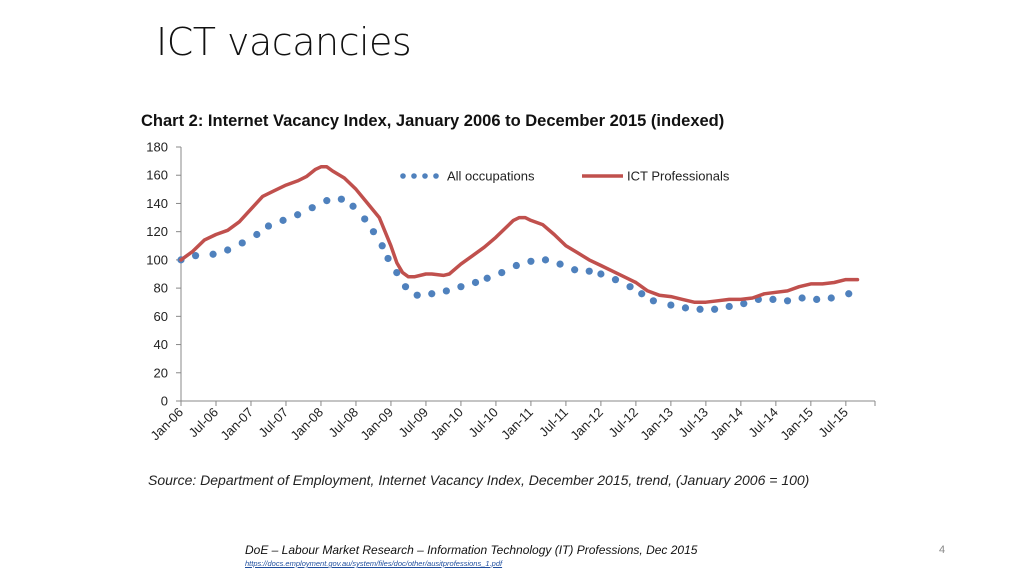 The image size is (1024, 576). I want to click on x-tick-label: Jan-09, so click(376, 424).